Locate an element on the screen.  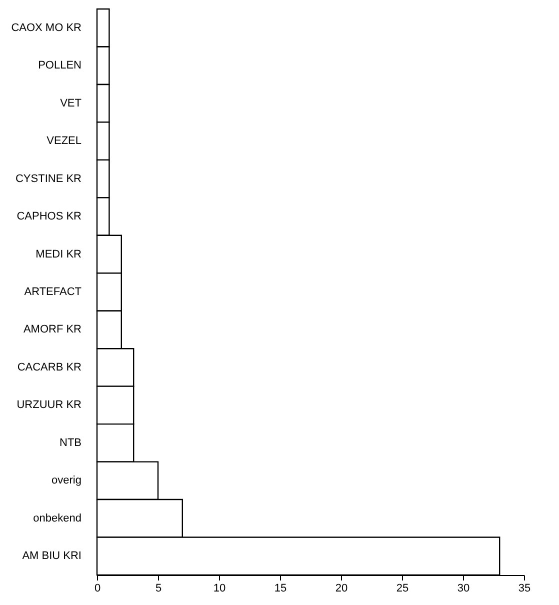
y-tick-label: CYSTINE KR is located at coordinates (48, 178).